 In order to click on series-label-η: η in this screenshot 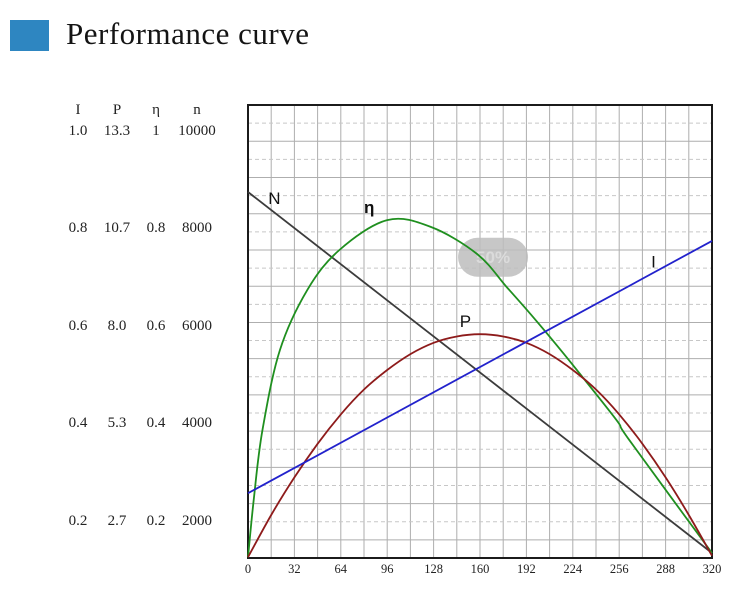, I will do `click(369, 207)`.